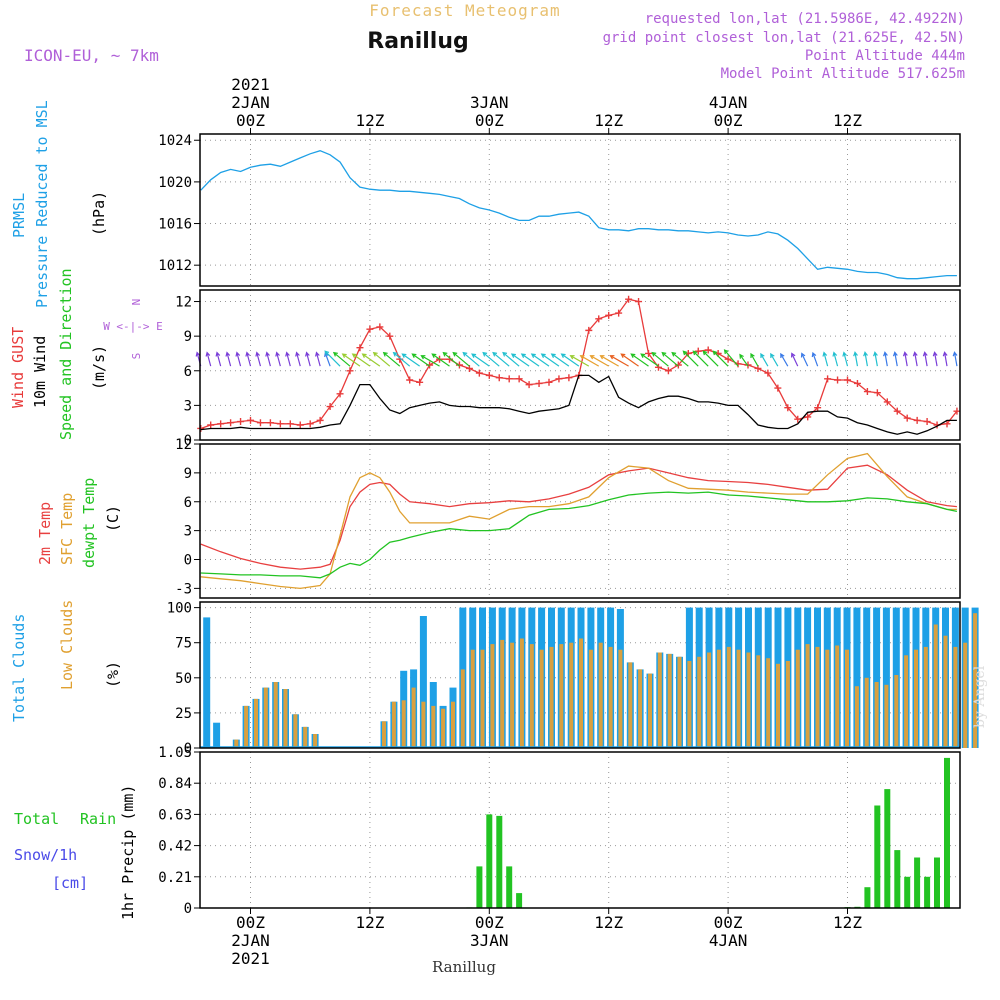 The height and width of the screenshot is (1000, 1000). I want to click on compass-west-east: W <-|-> E, so click(133, 326).